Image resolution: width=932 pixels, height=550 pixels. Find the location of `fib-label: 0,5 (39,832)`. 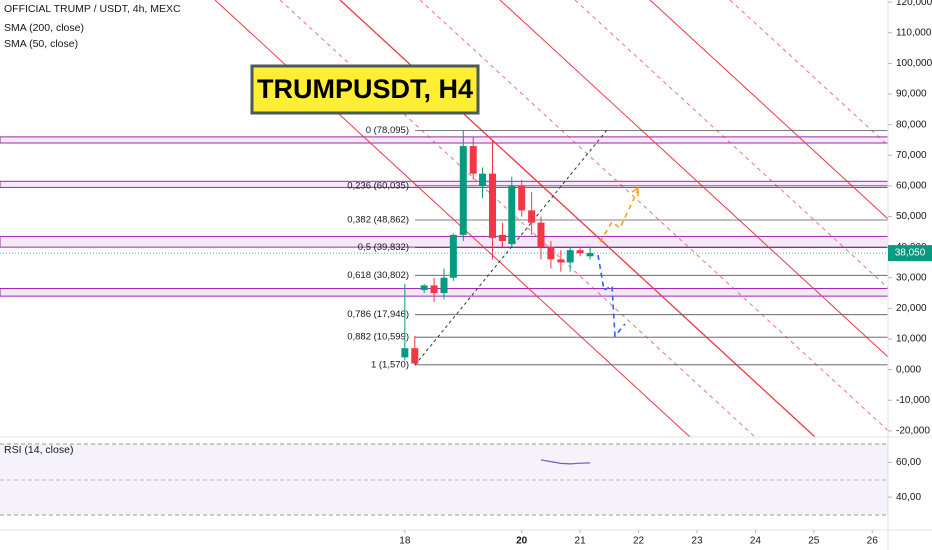

fib-label: 0,5 (39,832) is located at coordinates (383, 247).